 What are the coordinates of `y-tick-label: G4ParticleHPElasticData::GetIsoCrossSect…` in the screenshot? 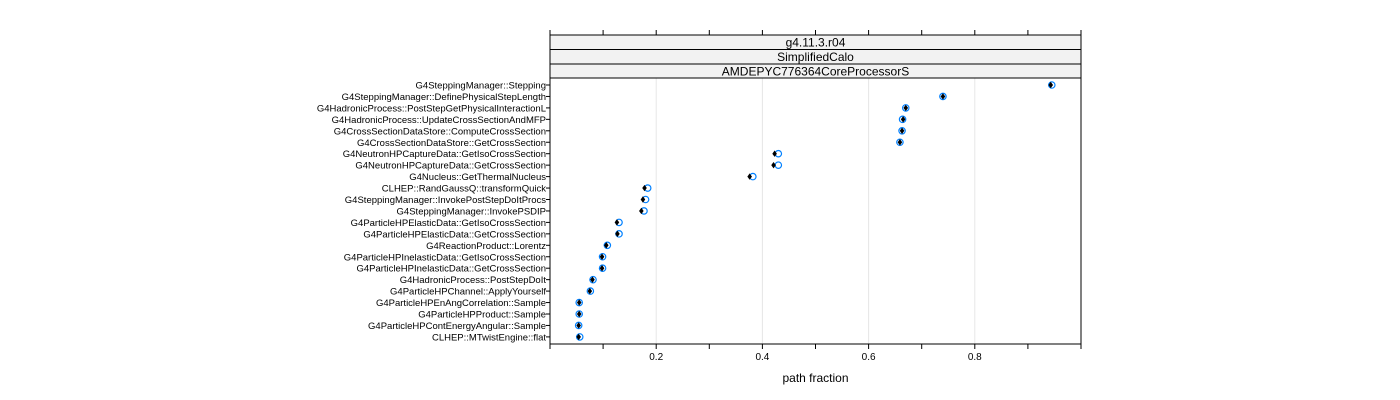 It's located at (448, 223).